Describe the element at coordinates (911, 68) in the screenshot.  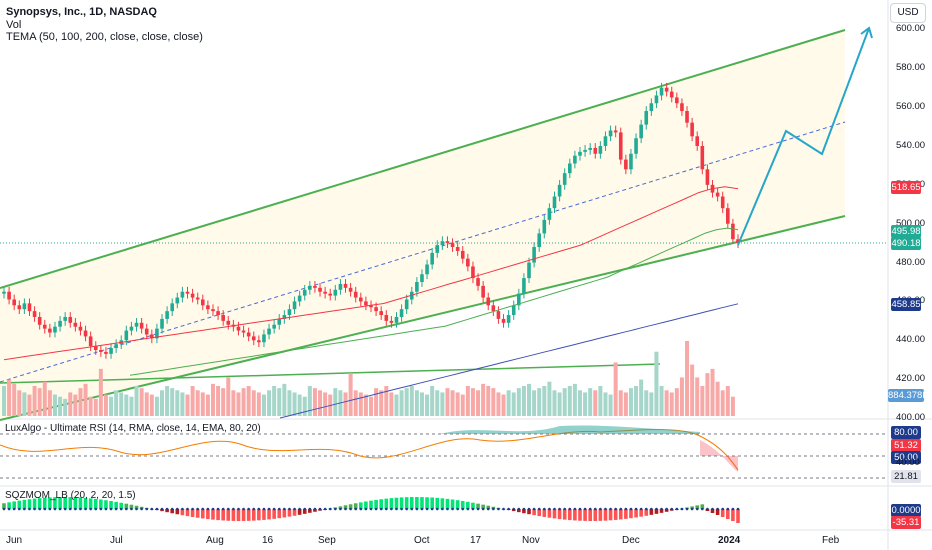
I see `price-tick: 580.00` at that location.